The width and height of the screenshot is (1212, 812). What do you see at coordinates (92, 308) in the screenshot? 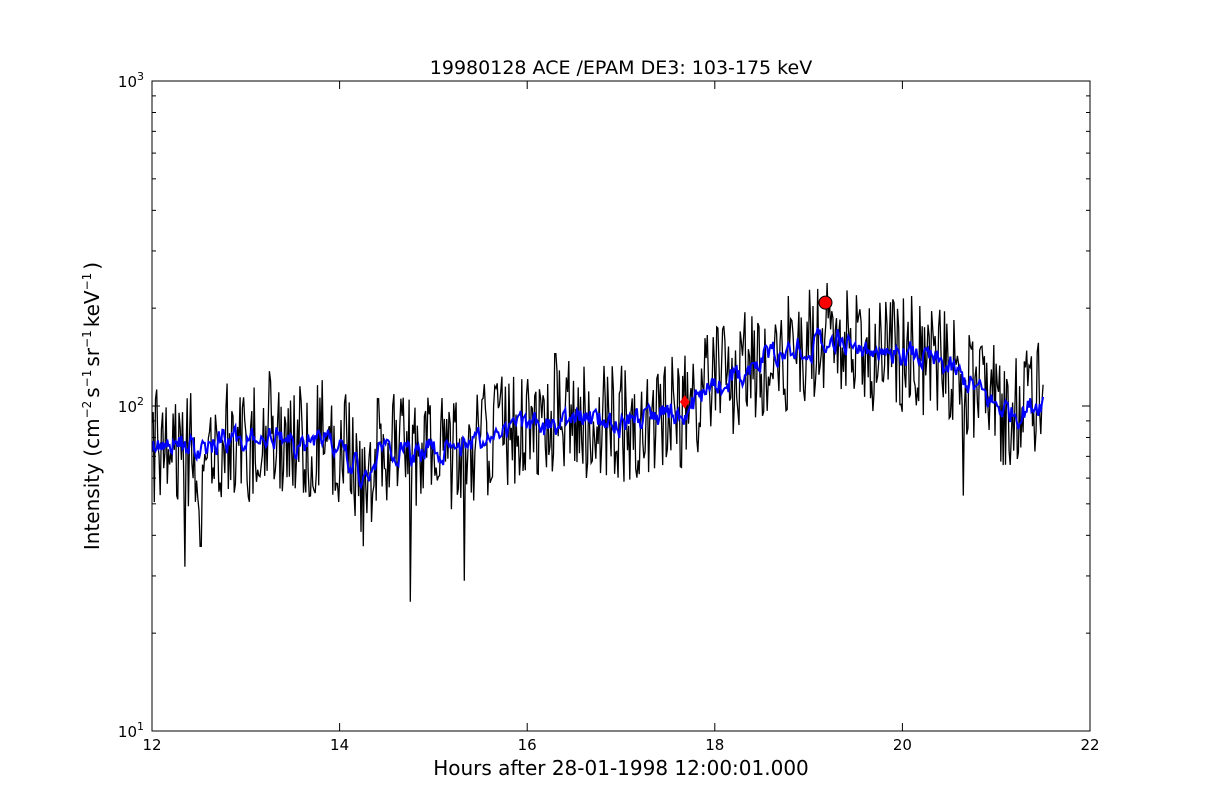
I see `y-label-unit-kev: keV` at bounding box center [92, 308].